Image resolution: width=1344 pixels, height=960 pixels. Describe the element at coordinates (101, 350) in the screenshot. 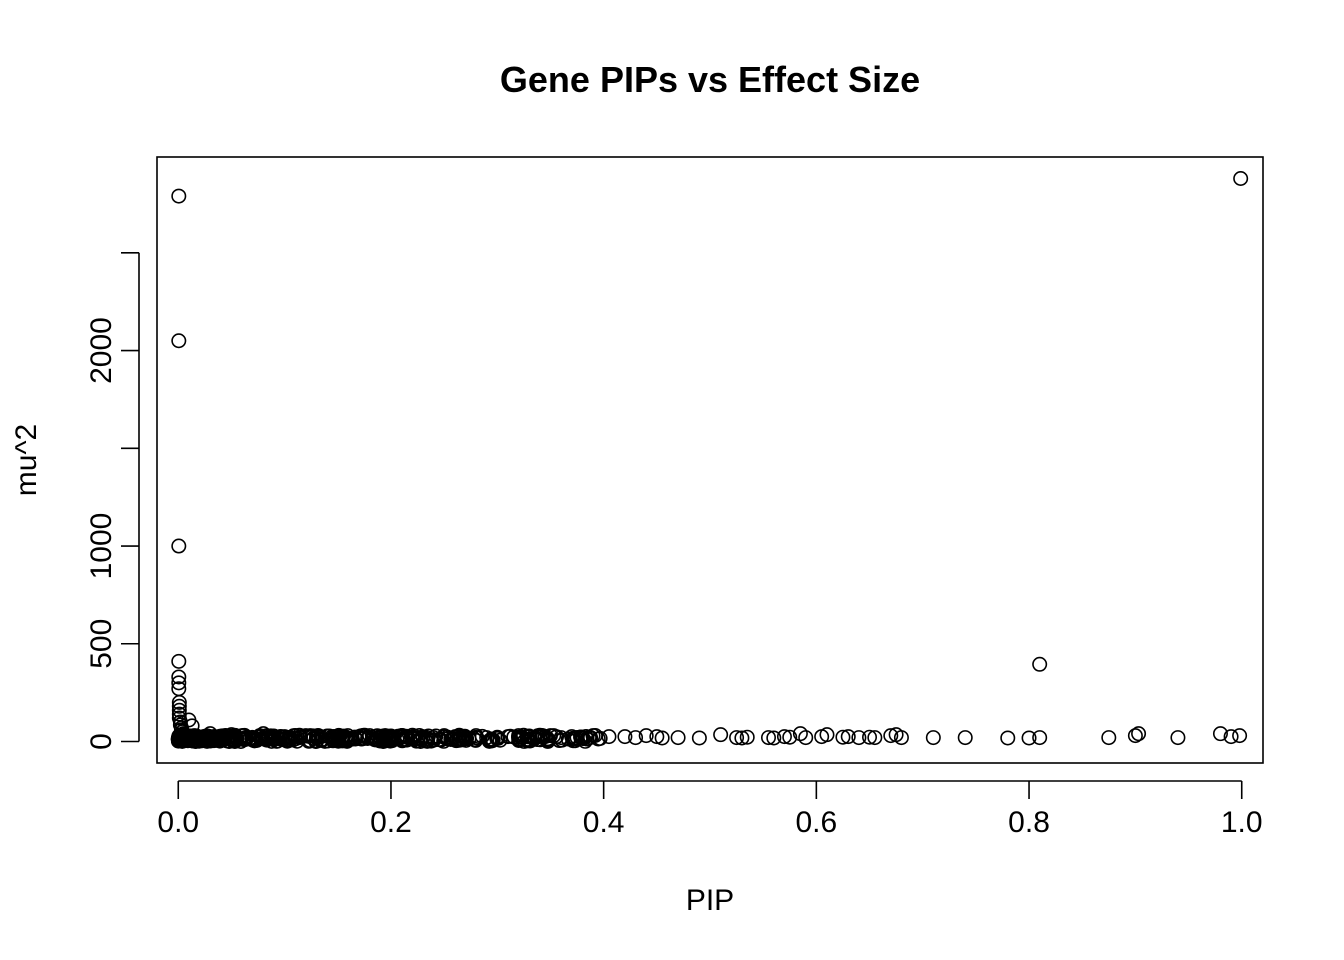

I see `y-tick-label-4: 2000` at that location.